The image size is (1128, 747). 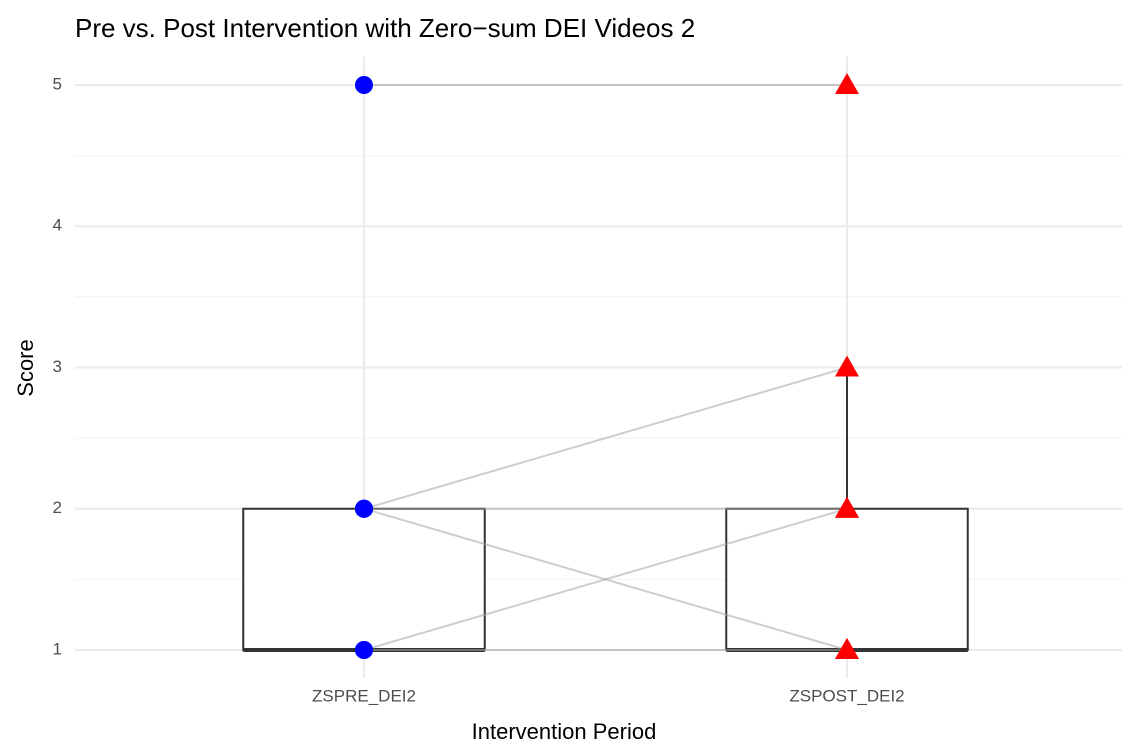 What do you see at coordinates (564, 731) in the screenshot?
I see `x-axis-title: Intervention Period` at bounding box center [564, 731].